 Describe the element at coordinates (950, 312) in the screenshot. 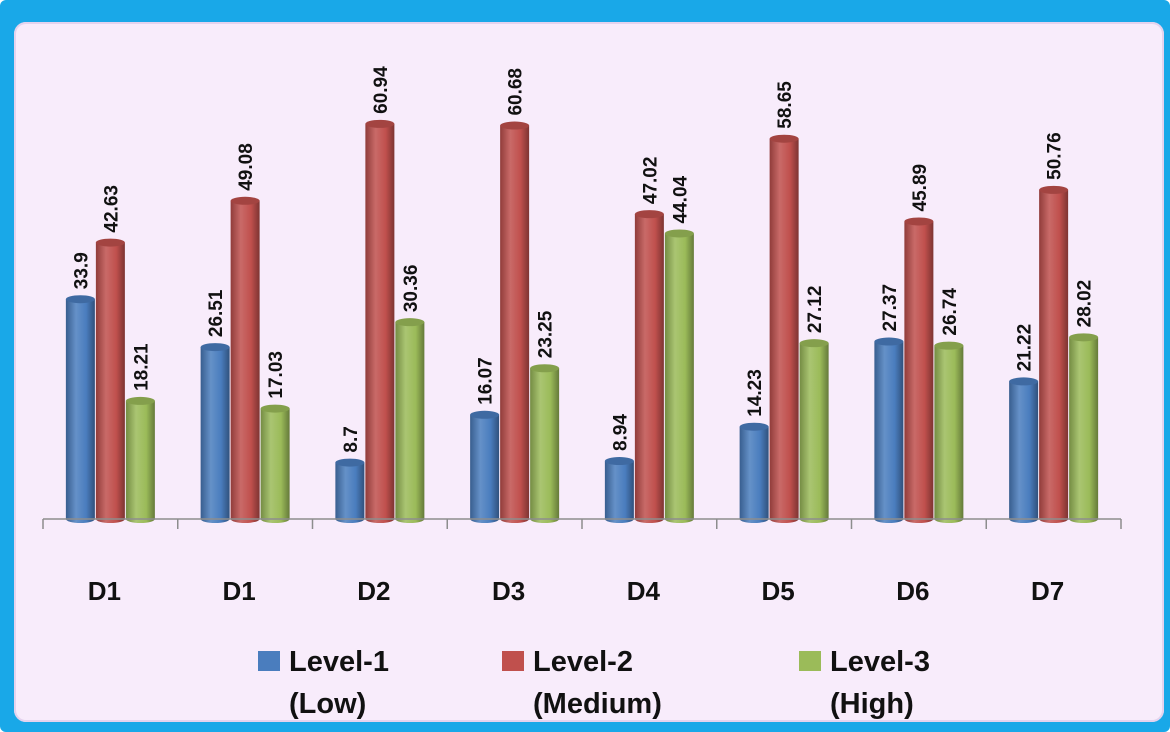

I see `value-label: 26.74` at that location.